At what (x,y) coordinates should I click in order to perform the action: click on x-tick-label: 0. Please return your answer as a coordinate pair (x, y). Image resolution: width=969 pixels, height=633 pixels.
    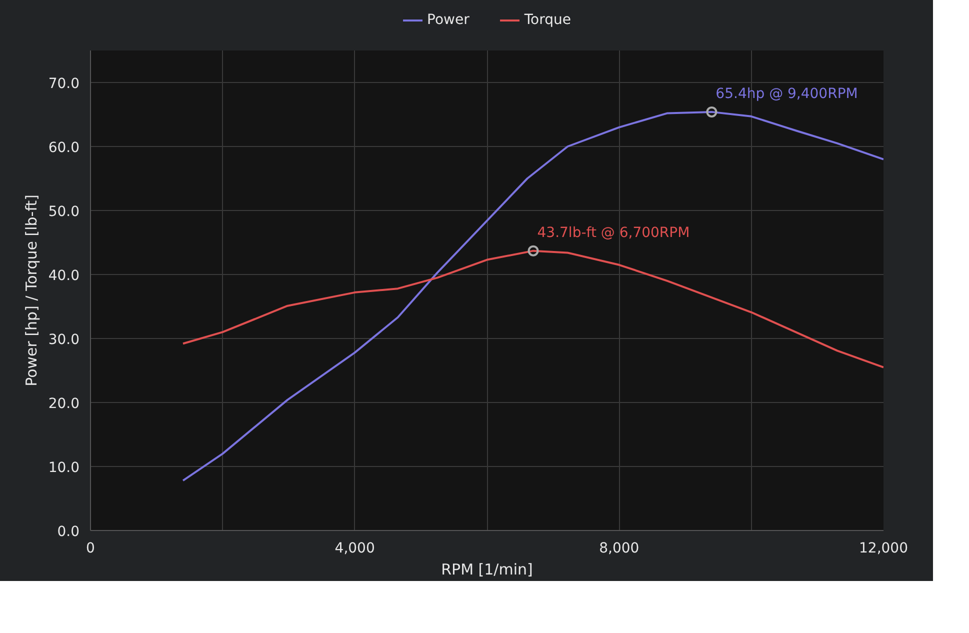
    Looking at the image, I should click on (90, 548).